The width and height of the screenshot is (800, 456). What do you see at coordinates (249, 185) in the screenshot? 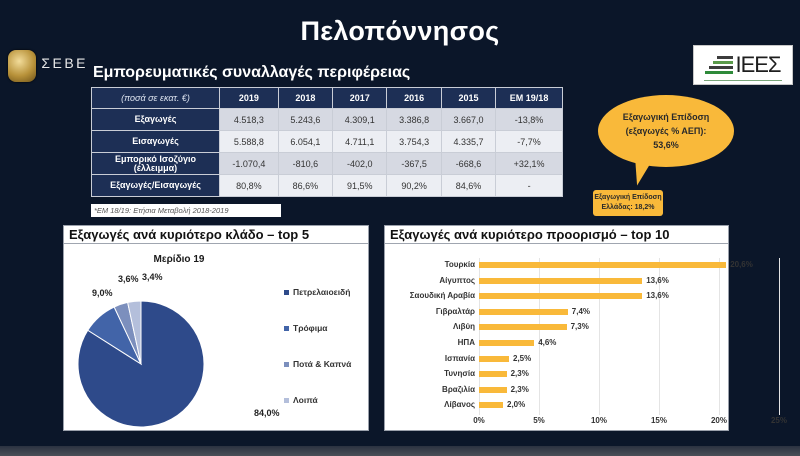
I see `table-cell: 80,8%` at bounding box center [249, 185].